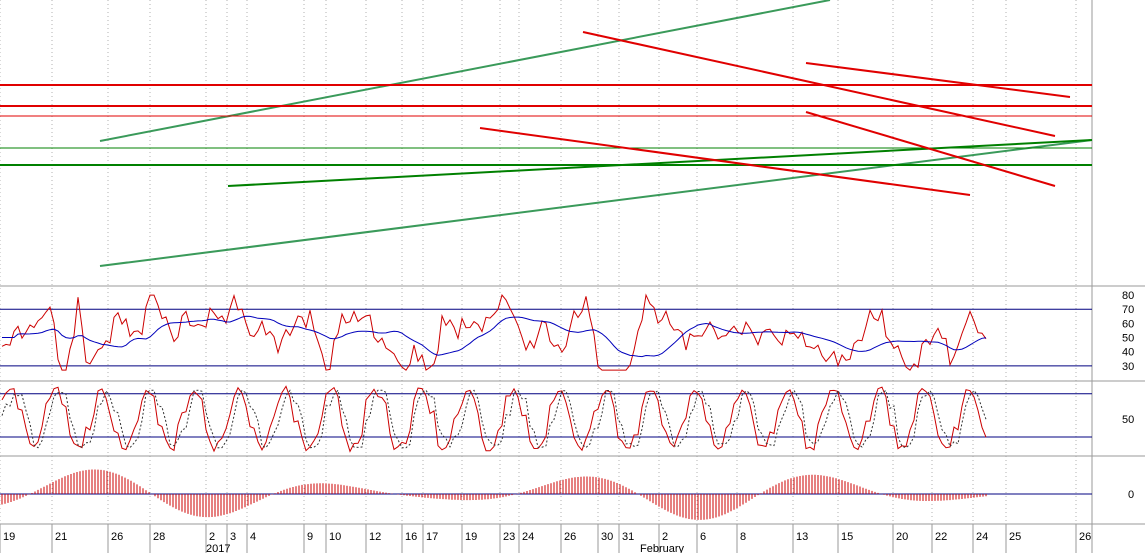  What do you see at coordinates (1128, 296) in the screenshot?
I see `oscillator-1-tick-label: 80` at bounding box center [1128, 296].